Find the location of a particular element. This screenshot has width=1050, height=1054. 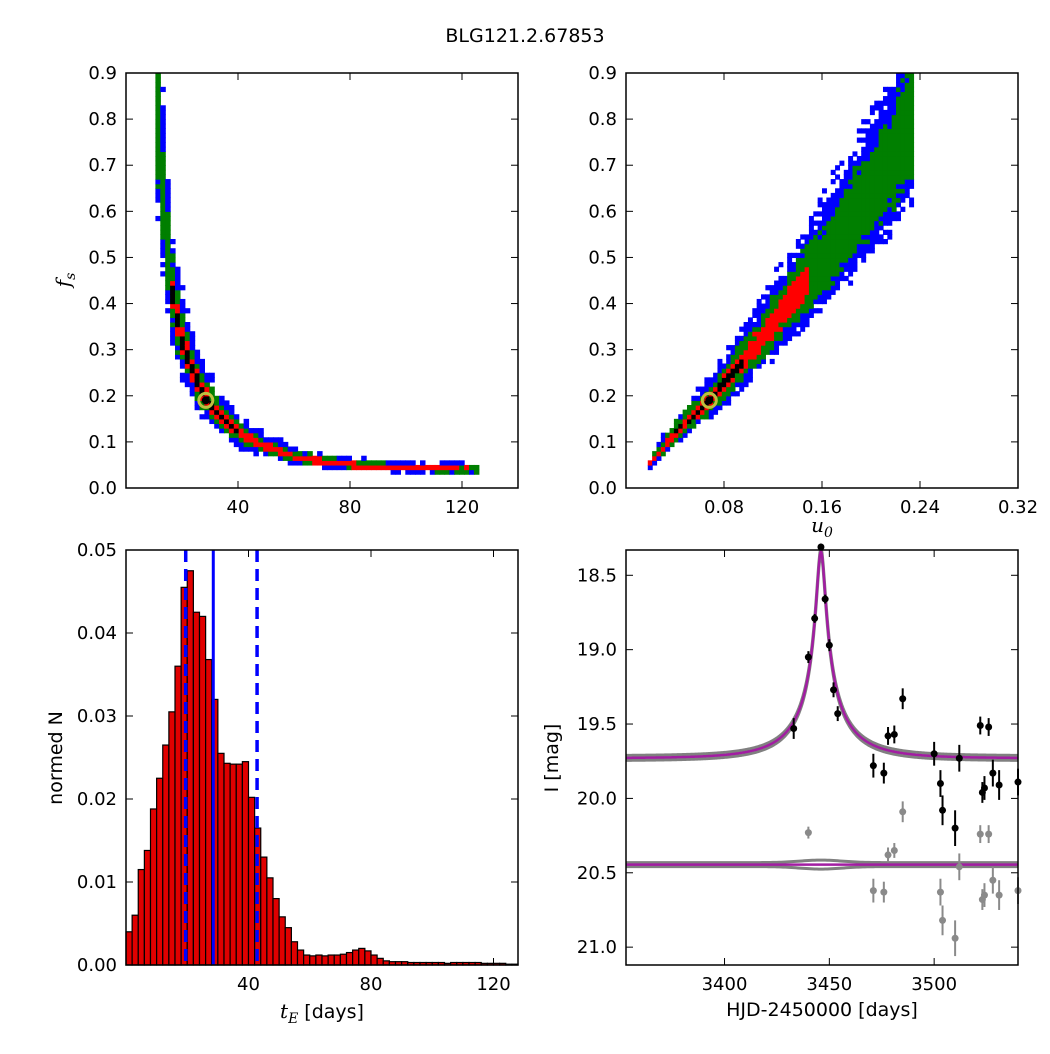

u0-fs-xtick-label: 0.32 is located at coordinates (1018, 507).